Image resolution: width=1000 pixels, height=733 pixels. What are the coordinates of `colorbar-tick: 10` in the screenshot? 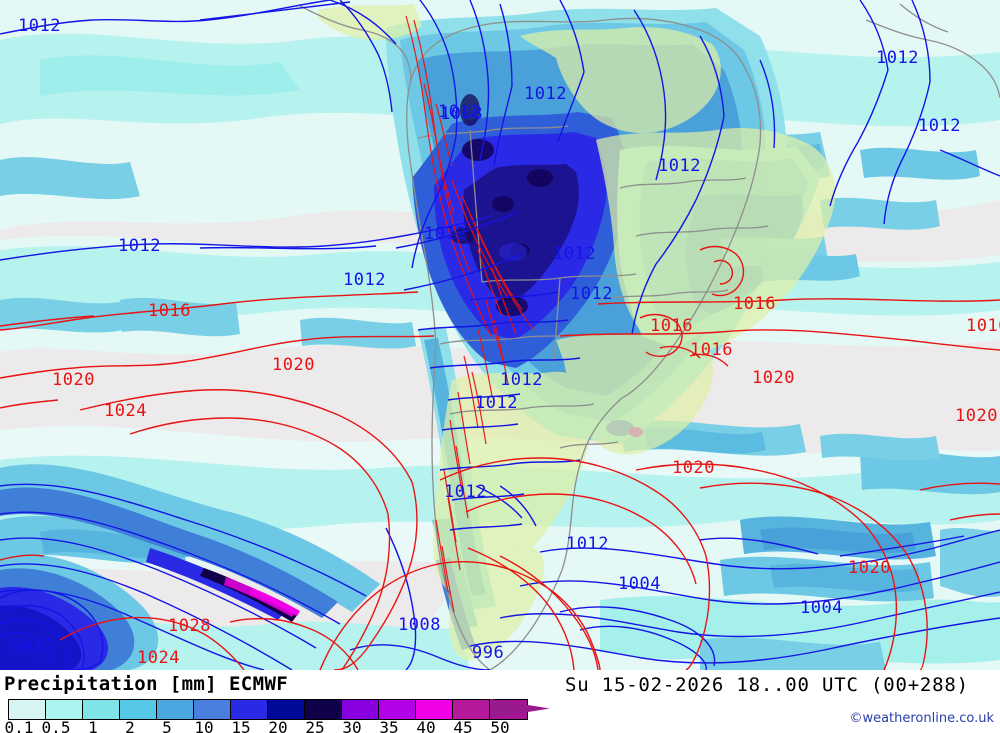 It's located at (204, 725).